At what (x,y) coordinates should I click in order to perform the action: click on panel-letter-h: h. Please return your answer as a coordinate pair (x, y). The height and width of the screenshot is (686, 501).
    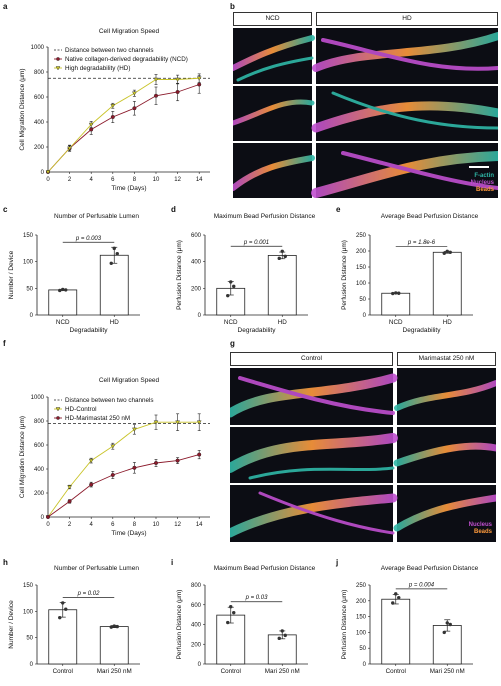
    Looking at the image, I should click on (5, 562).